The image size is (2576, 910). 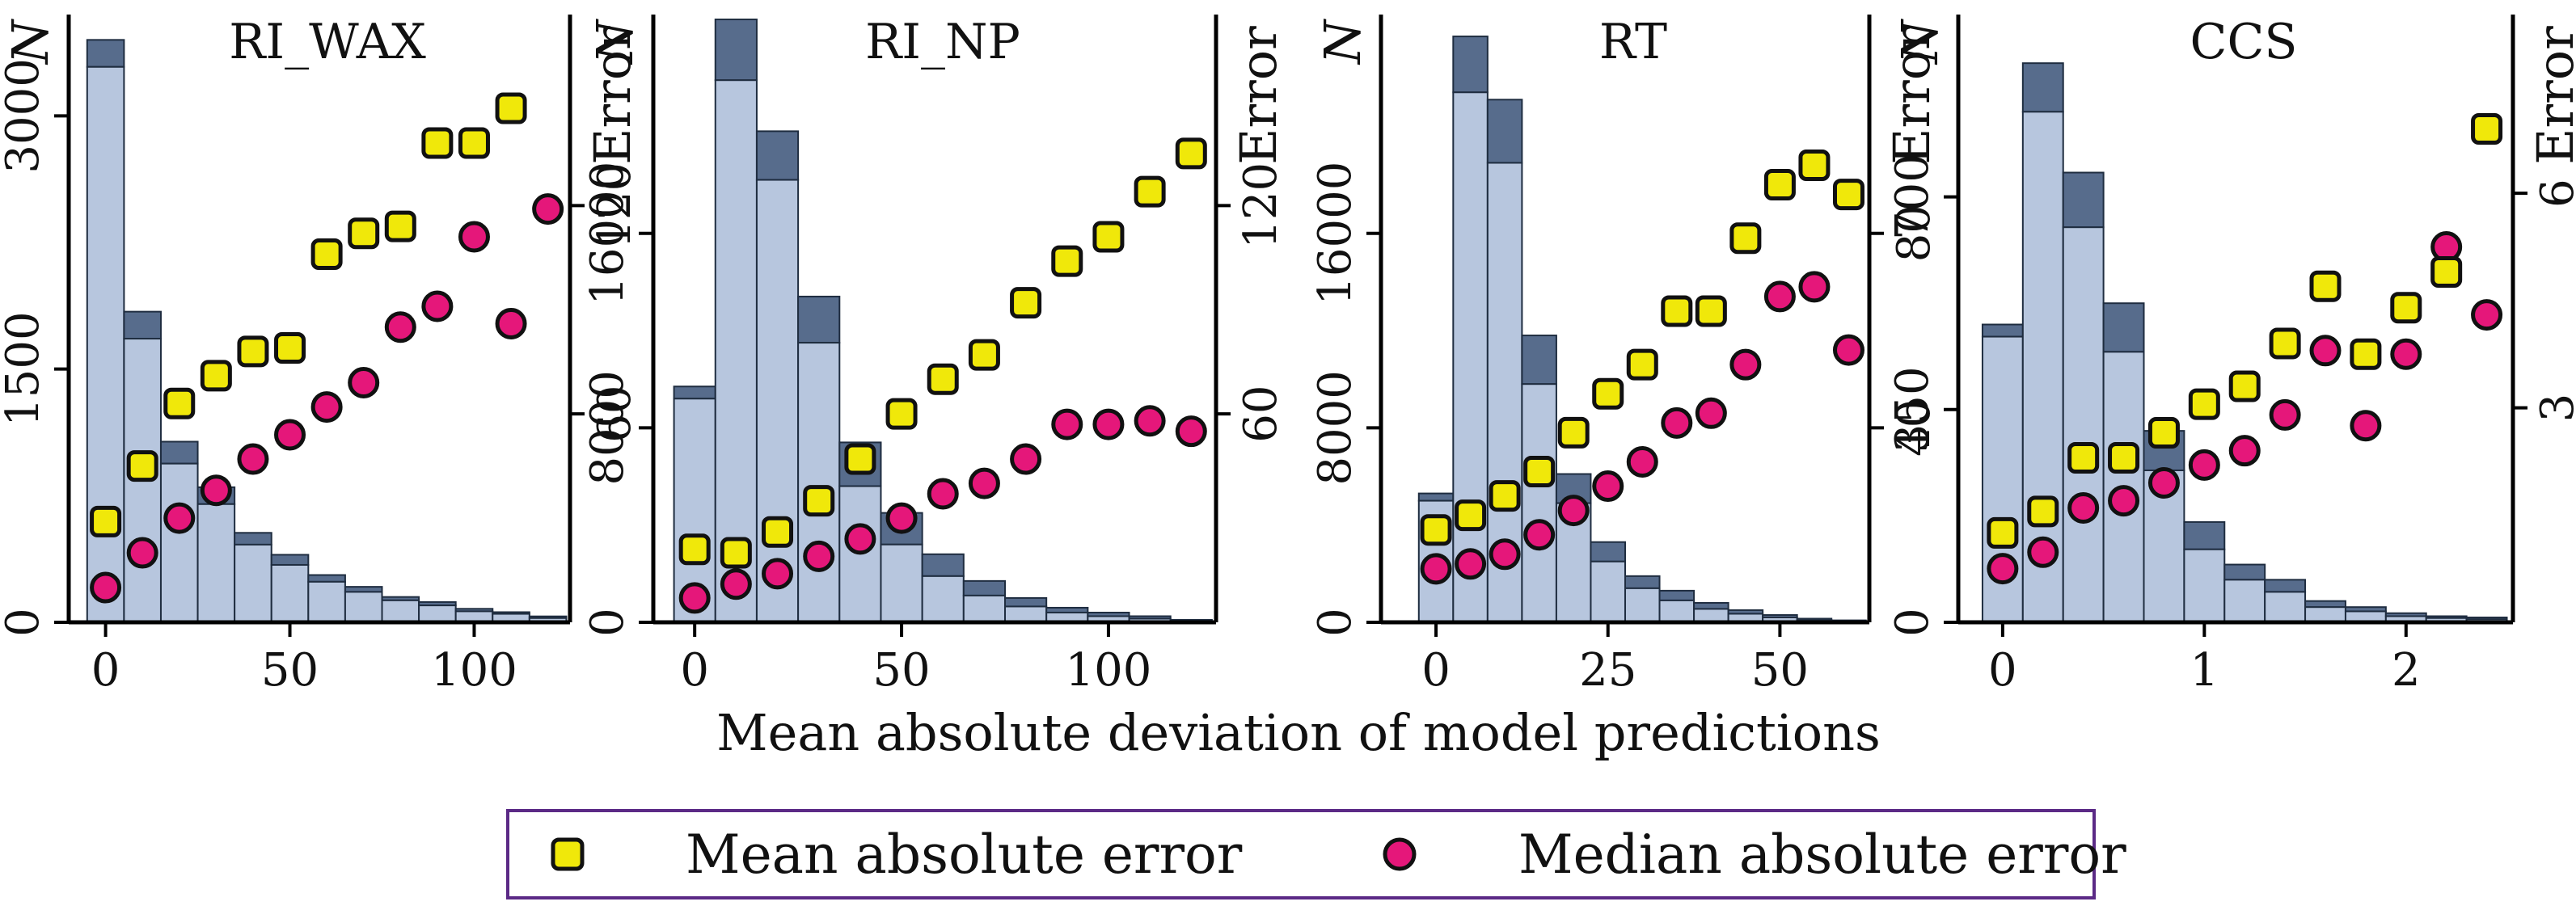 I want to click on legend-box, so click(x=1301, y=854).